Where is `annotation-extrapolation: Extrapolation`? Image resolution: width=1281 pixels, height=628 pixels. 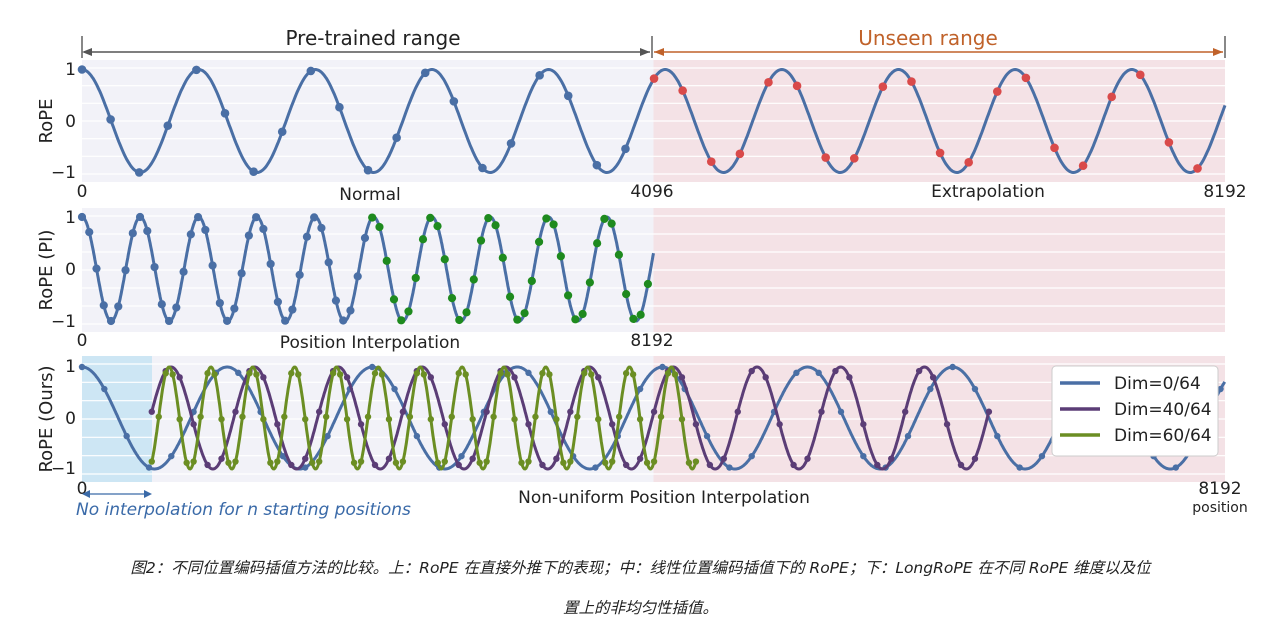
annotation-extrapolation: Extrapolation is located at coordinates (988, 192).